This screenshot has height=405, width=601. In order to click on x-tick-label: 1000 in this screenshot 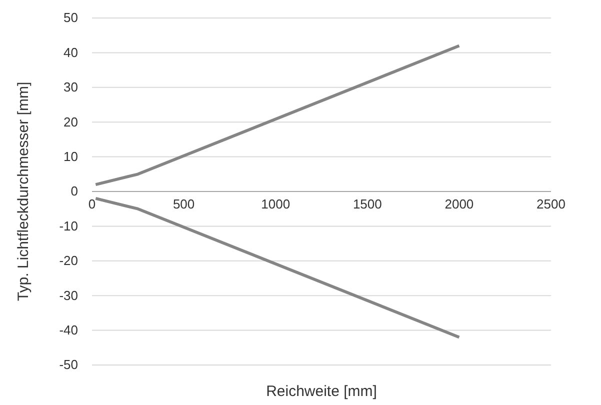, I will do `click(275, 204)`.